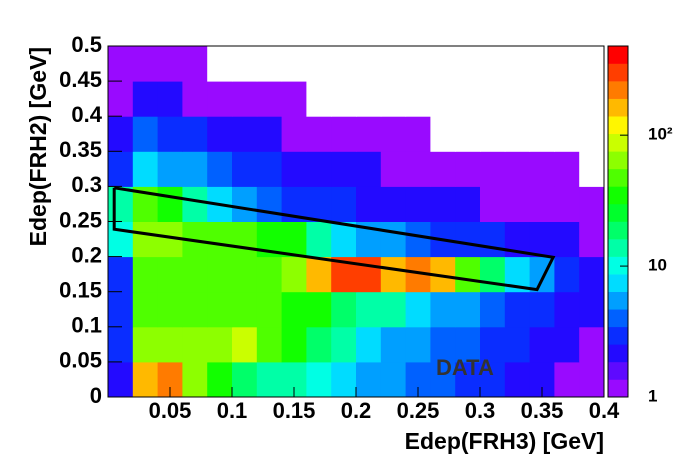 The image size is (696, 472). What do you see at coordinates (504, 441) in the screenshot?
I see `x-axis-label: Edep(FRH3) [GeV]` at bounding box center [504, 441].